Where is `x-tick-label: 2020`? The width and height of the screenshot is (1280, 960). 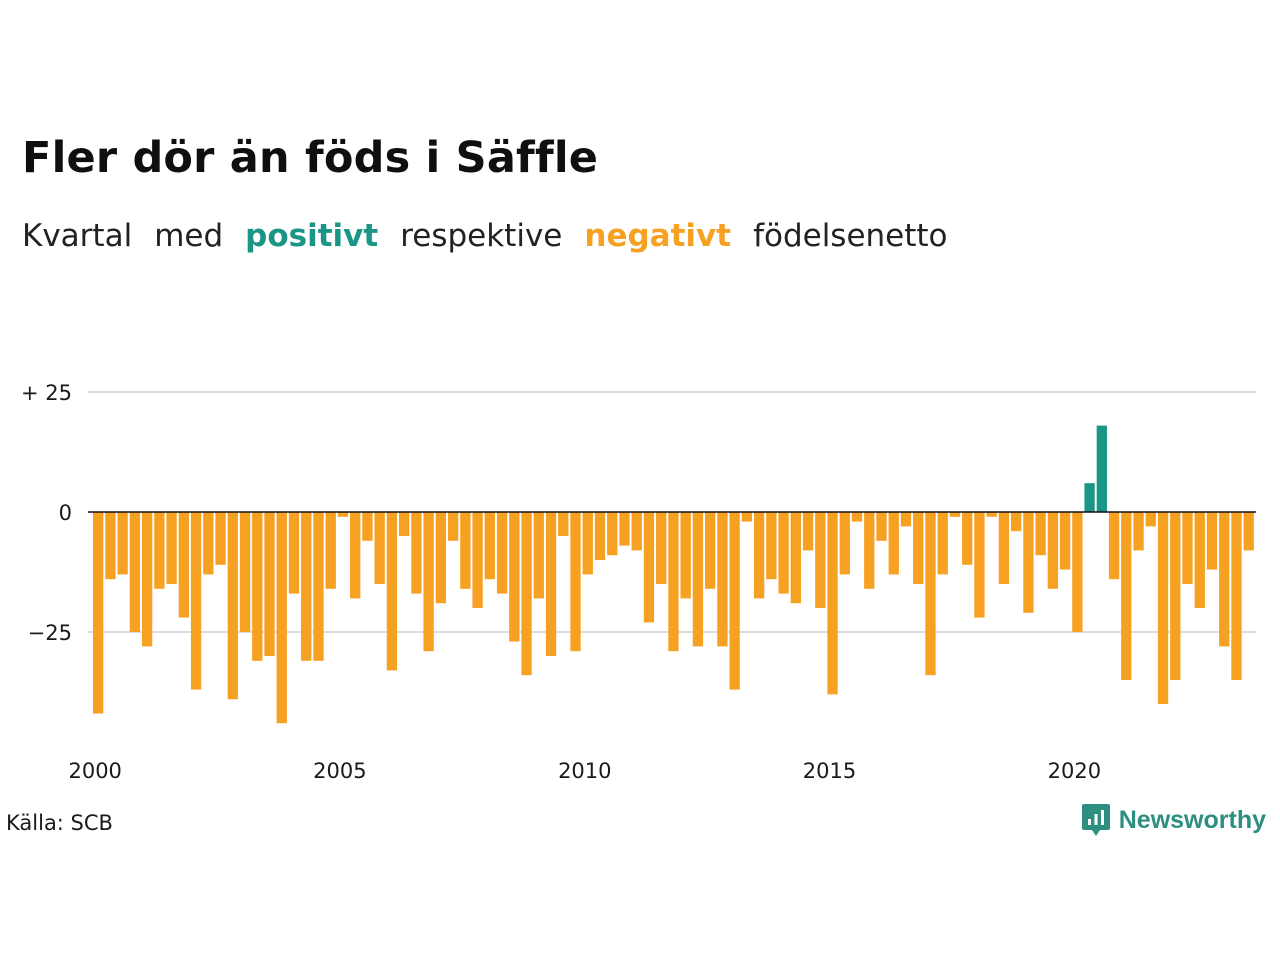
x-tick-label: 2020 is located at coordinates (1074, 771).